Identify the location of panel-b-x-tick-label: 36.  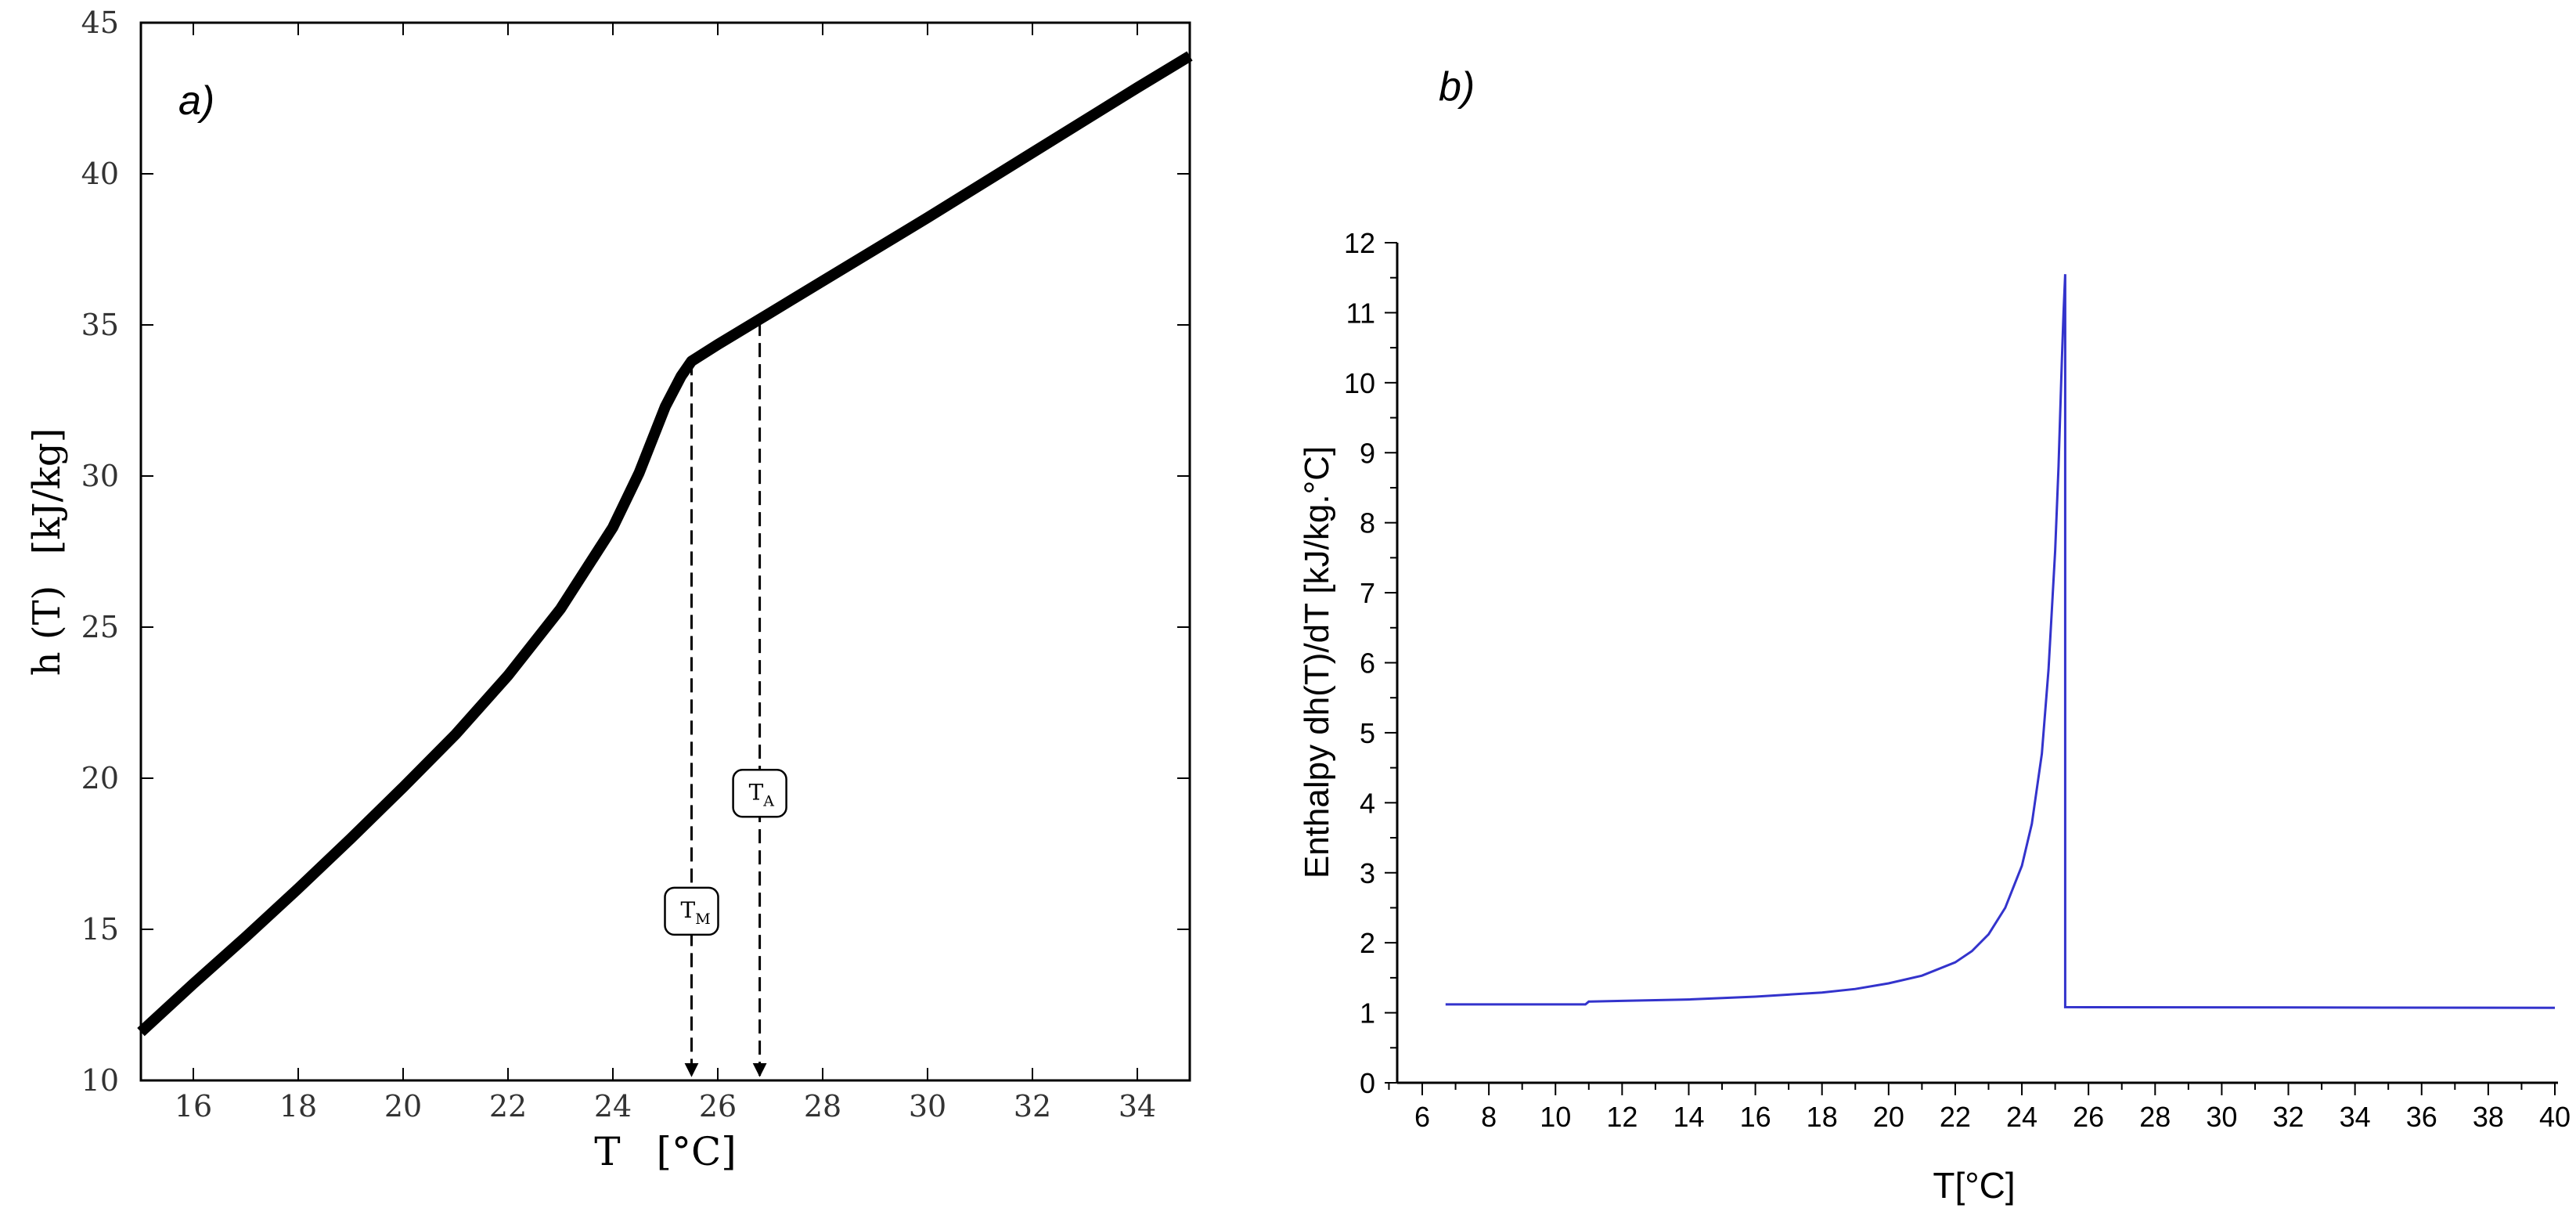
(2421, 1117).